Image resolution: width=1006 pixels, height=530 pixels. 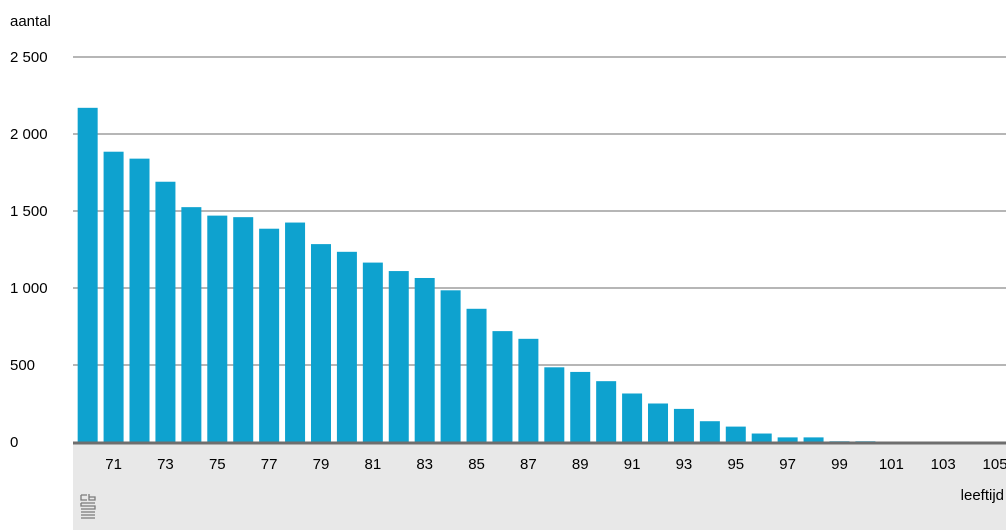 I want to click on x-tick-labels: 71 73 75 77 79 81 83 85 87 89 91 93 95 97 99 101 103 105, so click(x=555, y=464).